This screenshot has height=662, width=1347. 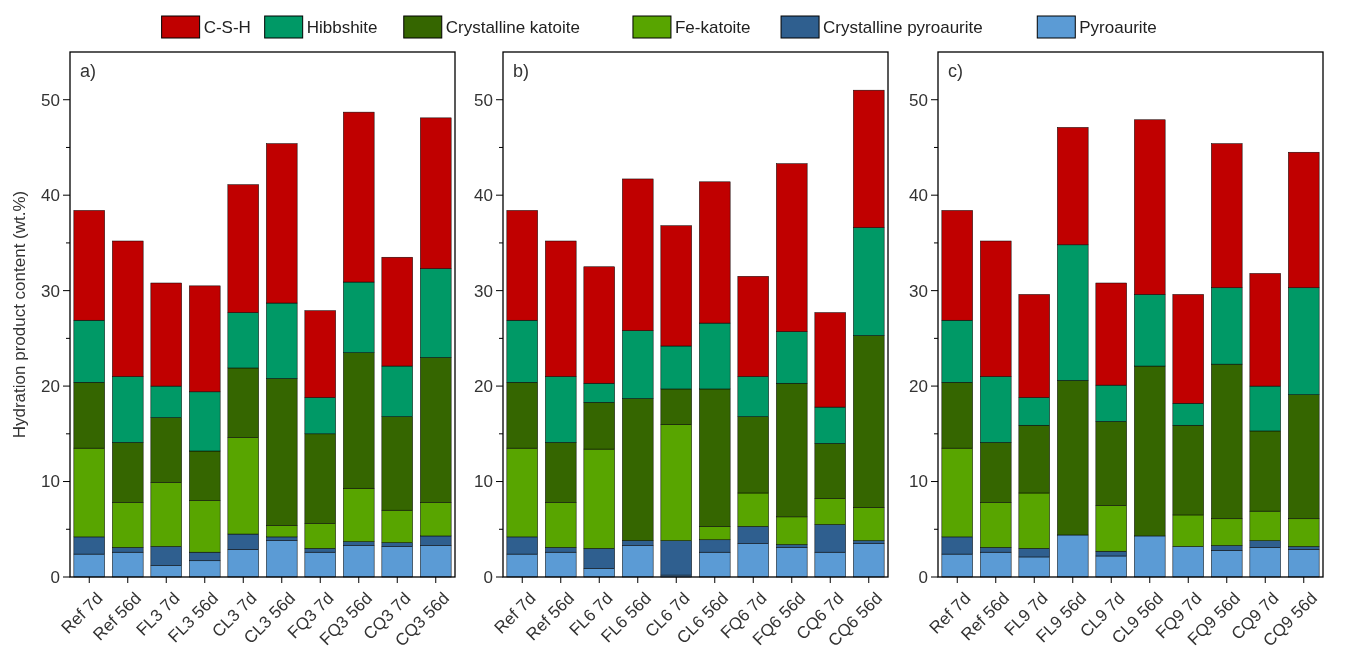 I want to click on legend-label: Hibbshite, so click(x=342, y=27).